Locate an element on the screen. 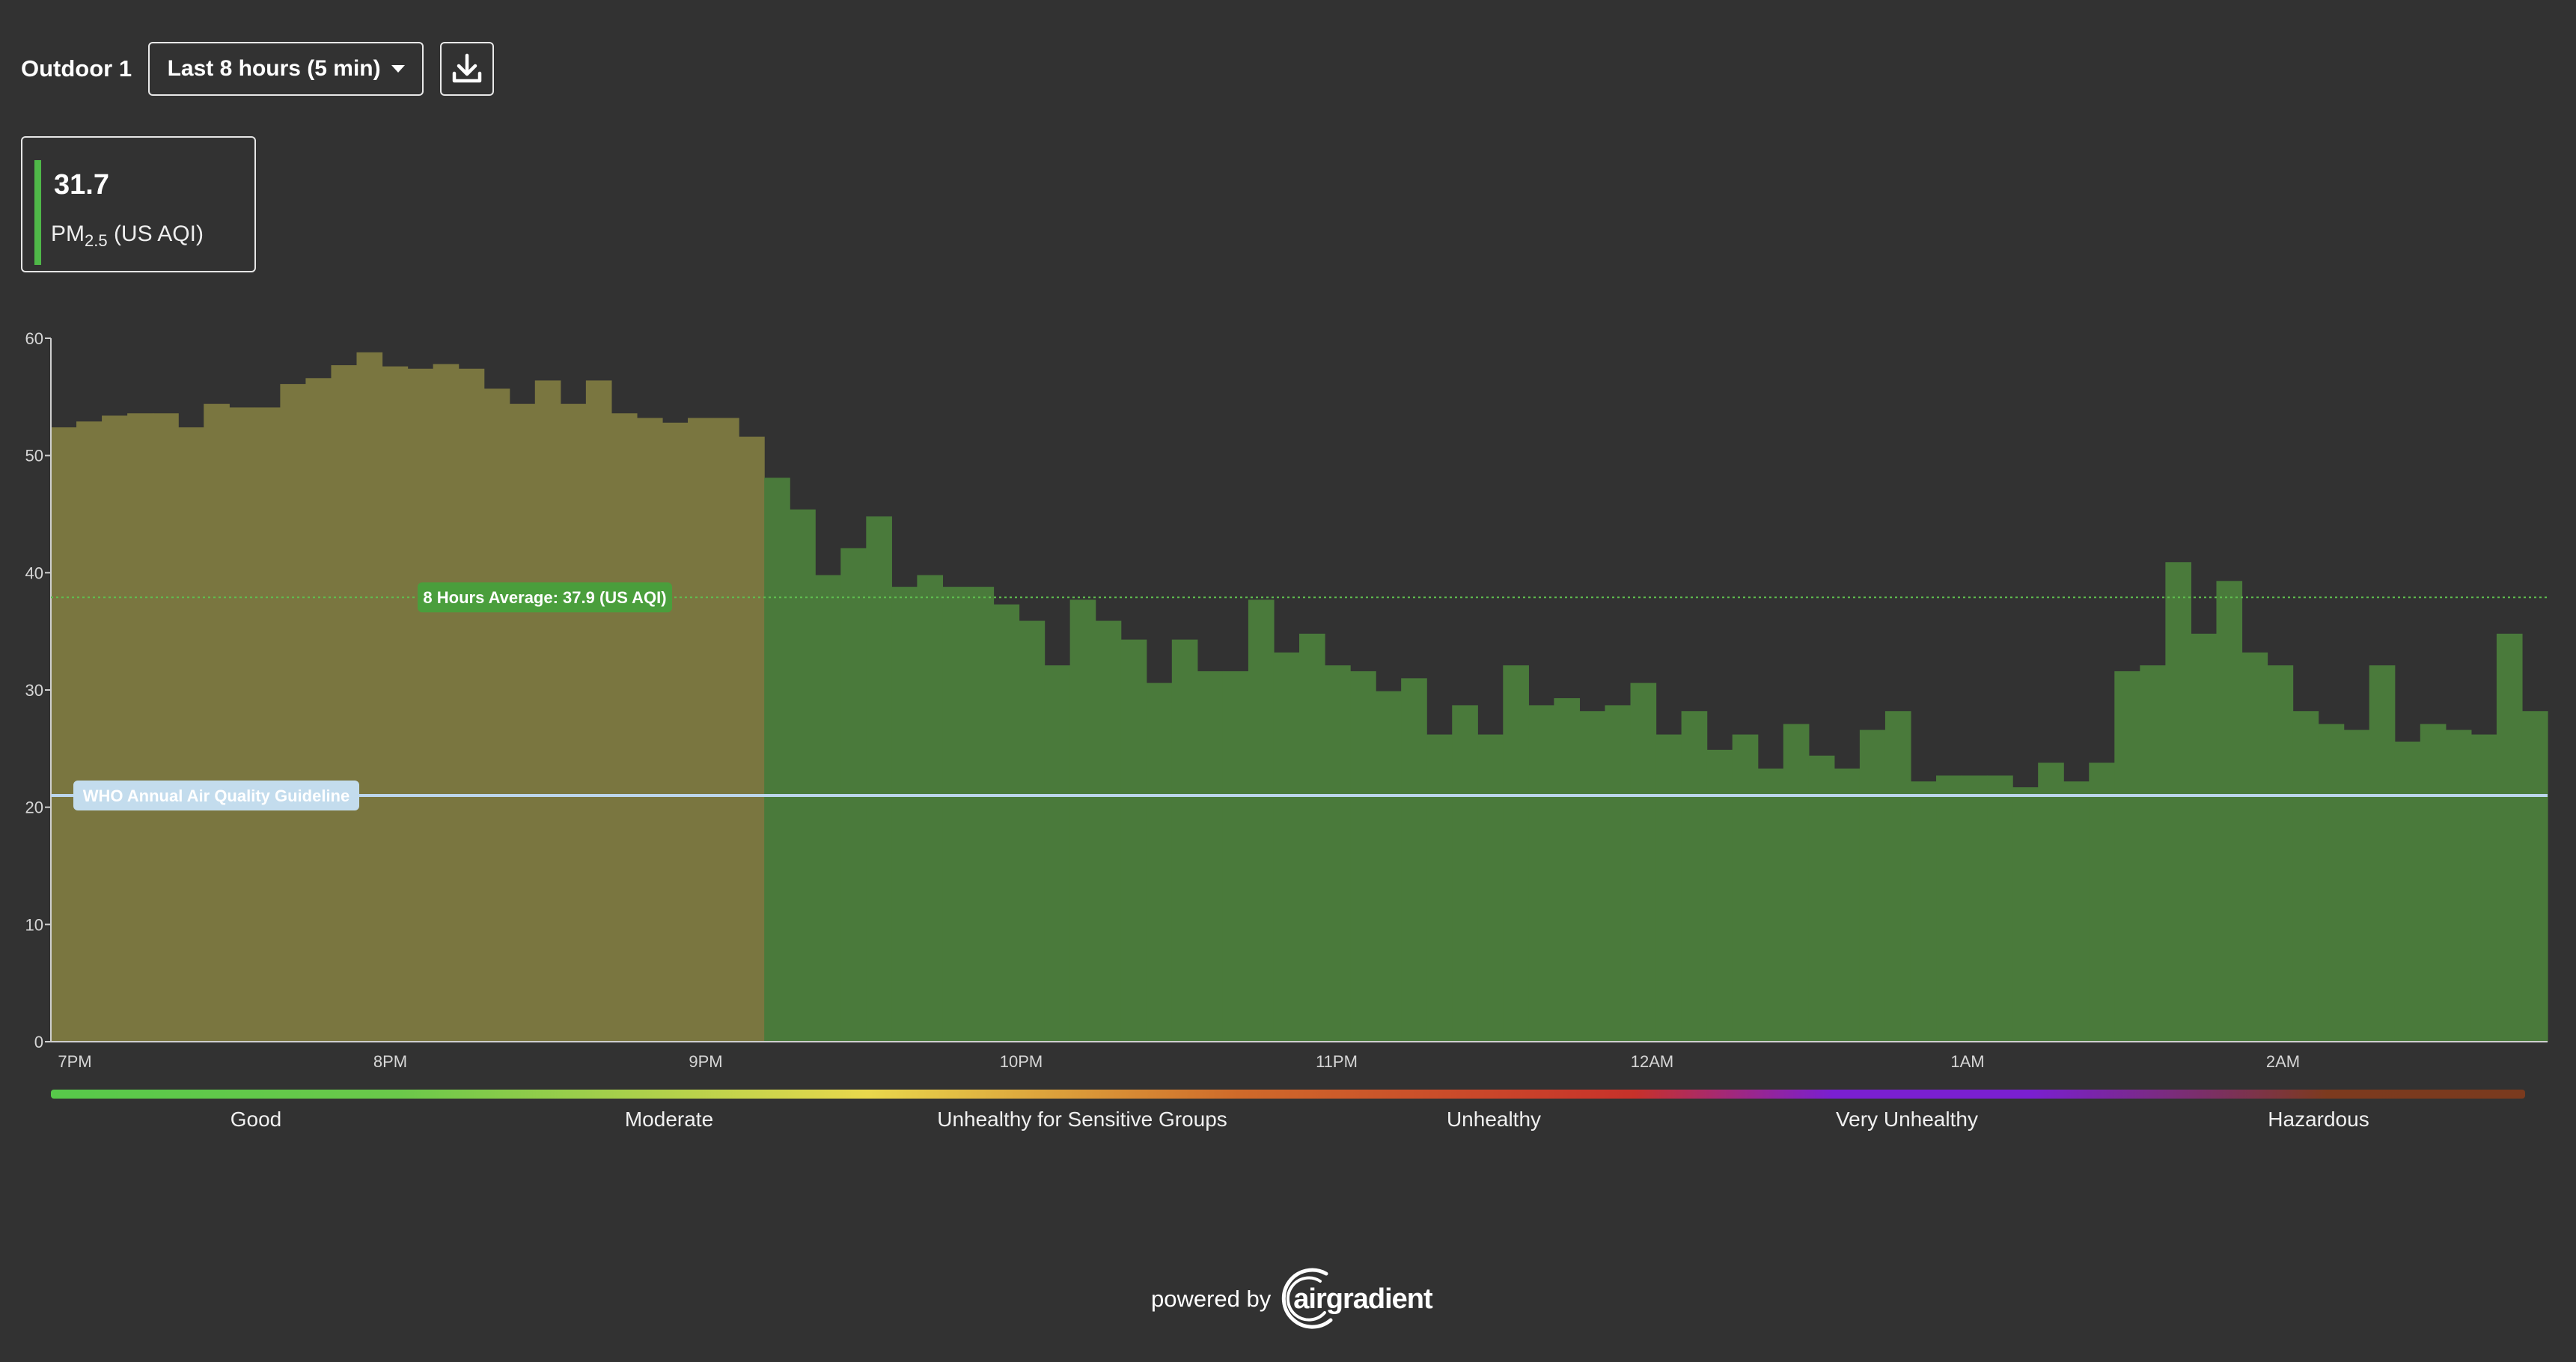 This screenshot has height=1362, width=2576. download-button is located at coordinates (467, 69).